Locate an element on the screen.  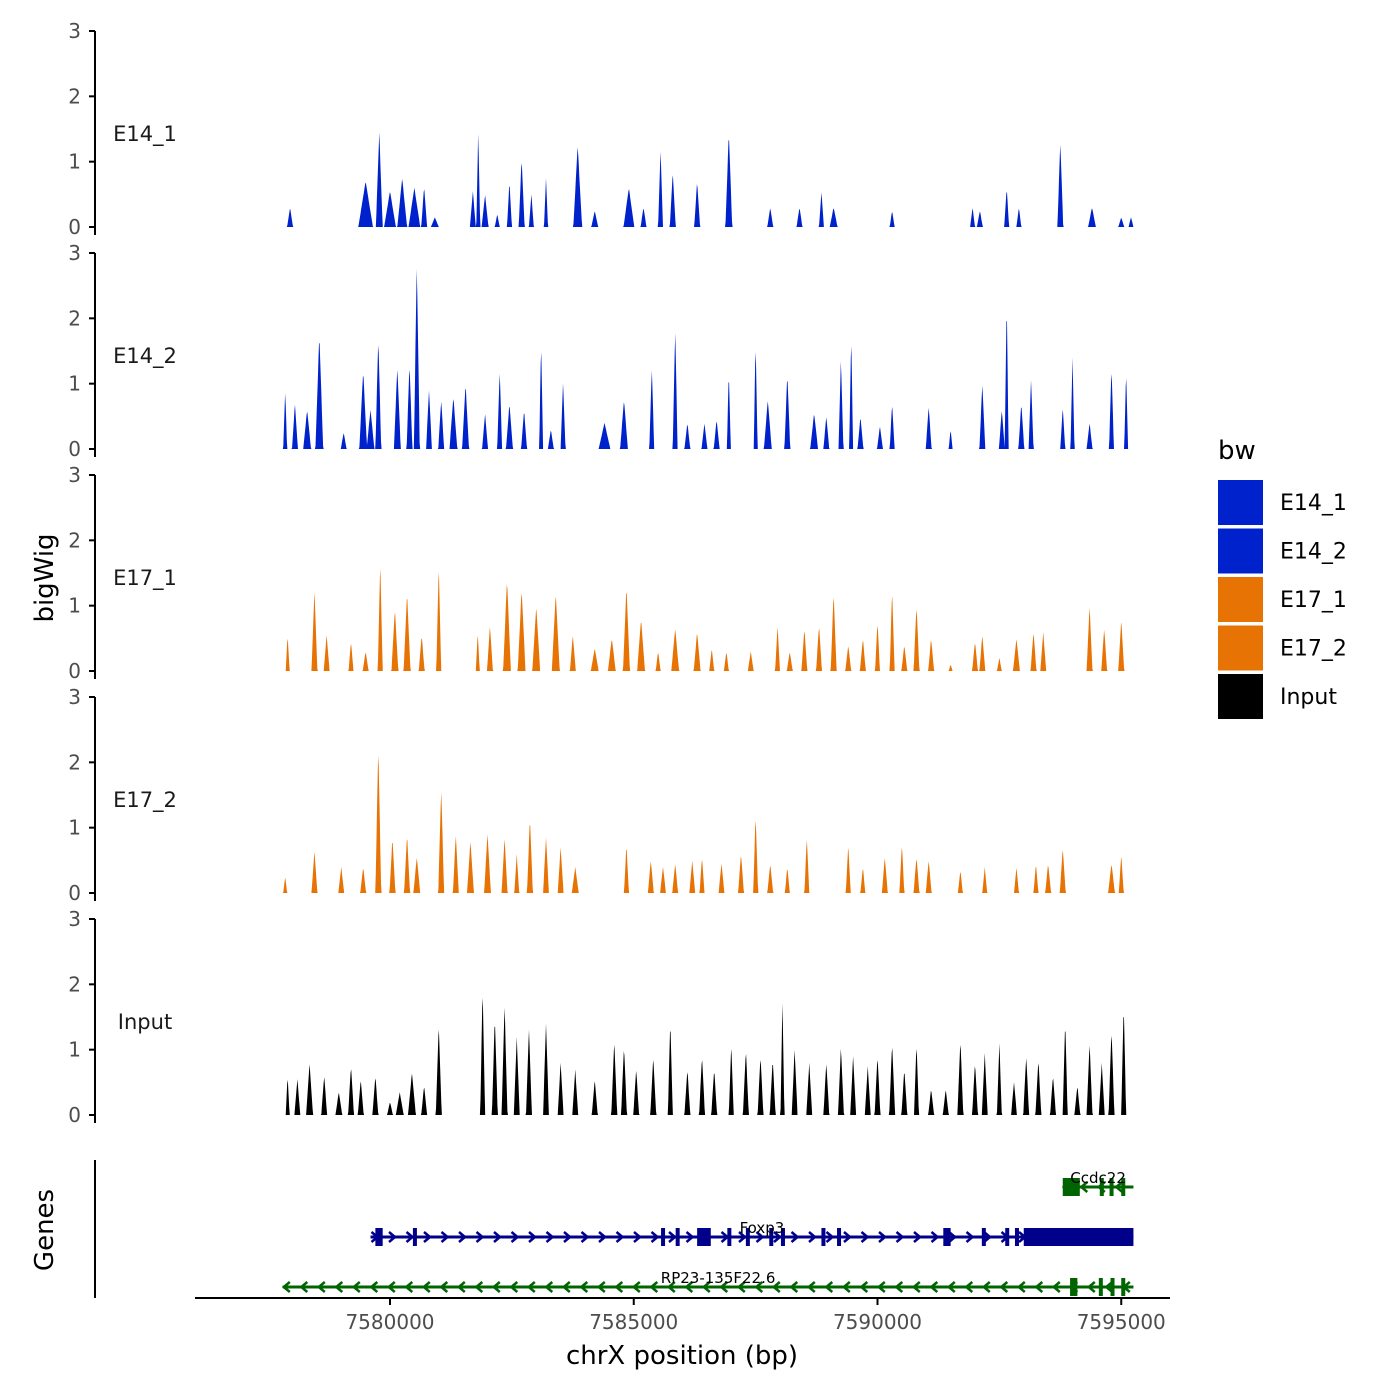
gene-label: Ccdc22 is located at coordinates (1098, 1178).